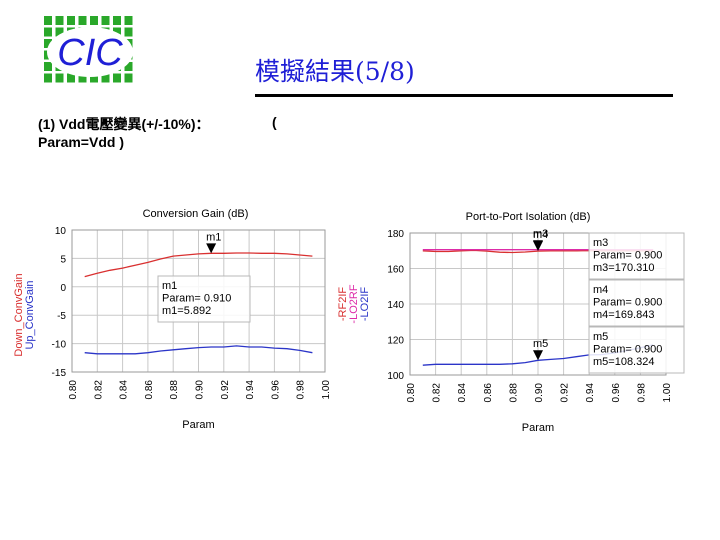 This screenshot has height=540, width=720. Describe the element at coordinates (365, 304) in the screenshot. I see `series-label: -LO2IF` at that location.